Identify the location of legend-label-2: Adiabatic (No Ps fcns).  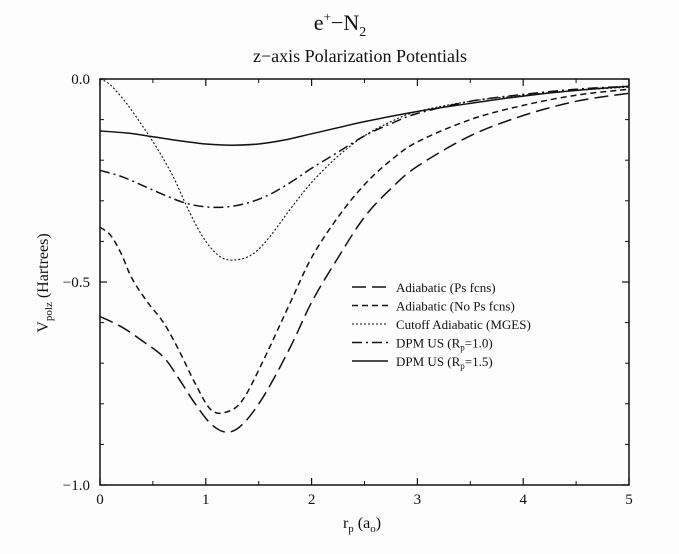
(455, 306).